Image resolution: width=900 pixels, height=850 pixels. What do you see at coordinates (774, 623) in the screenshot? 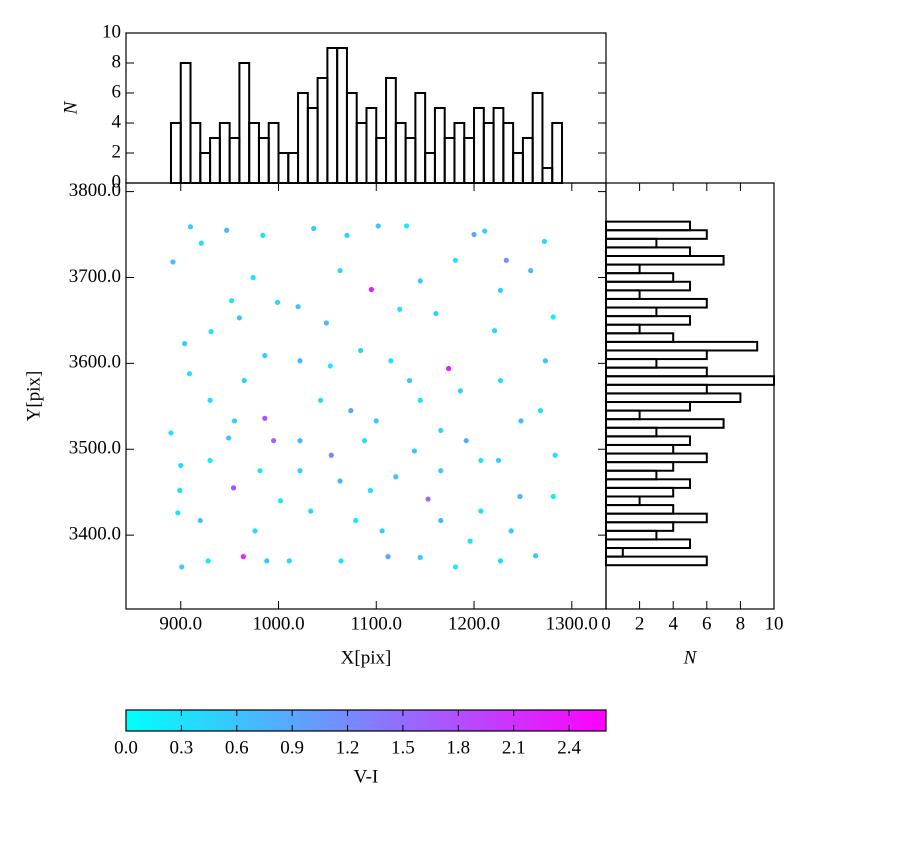
I see `x-tick-label: 10` at bounding box center [774, 623].